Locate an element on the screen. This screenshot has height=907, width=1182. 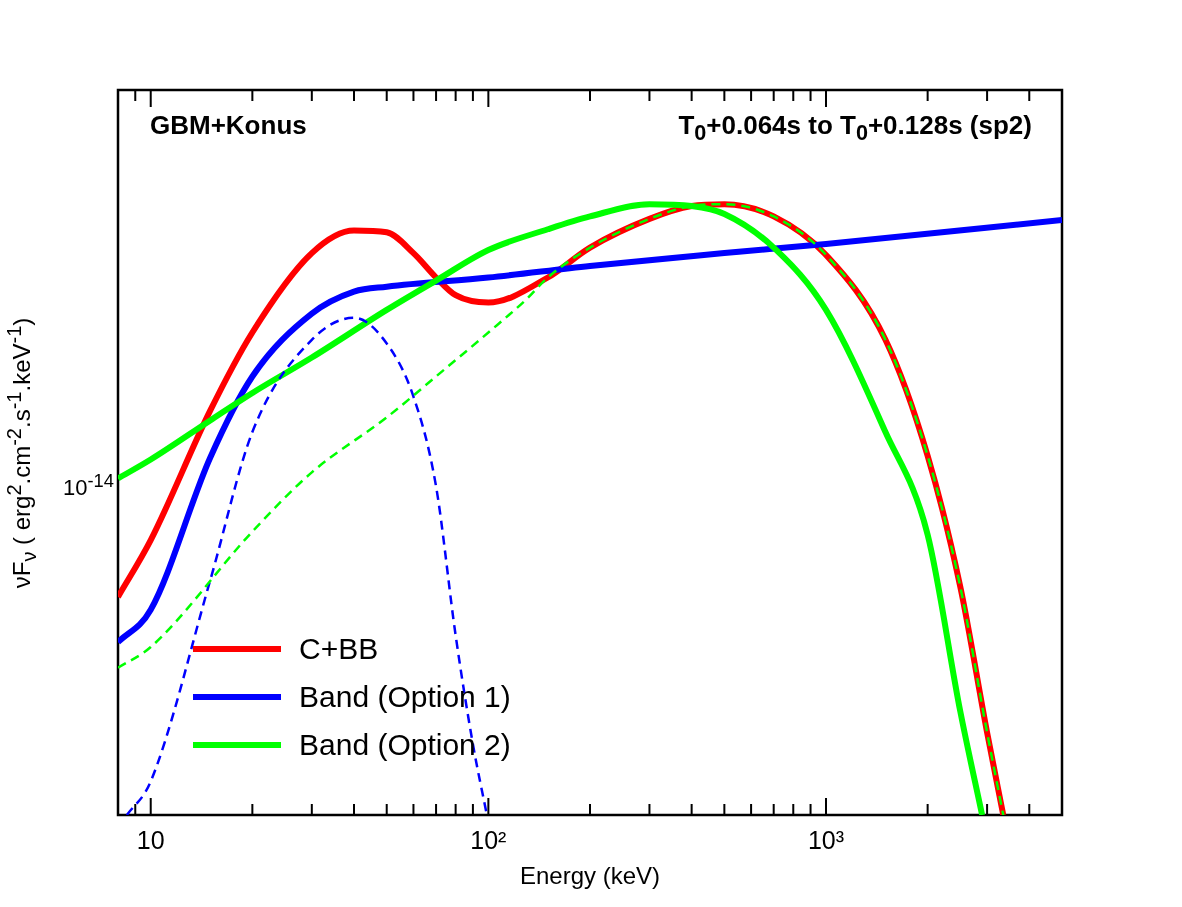
x-tick-label: 10² is located at coordinates (488, 839).